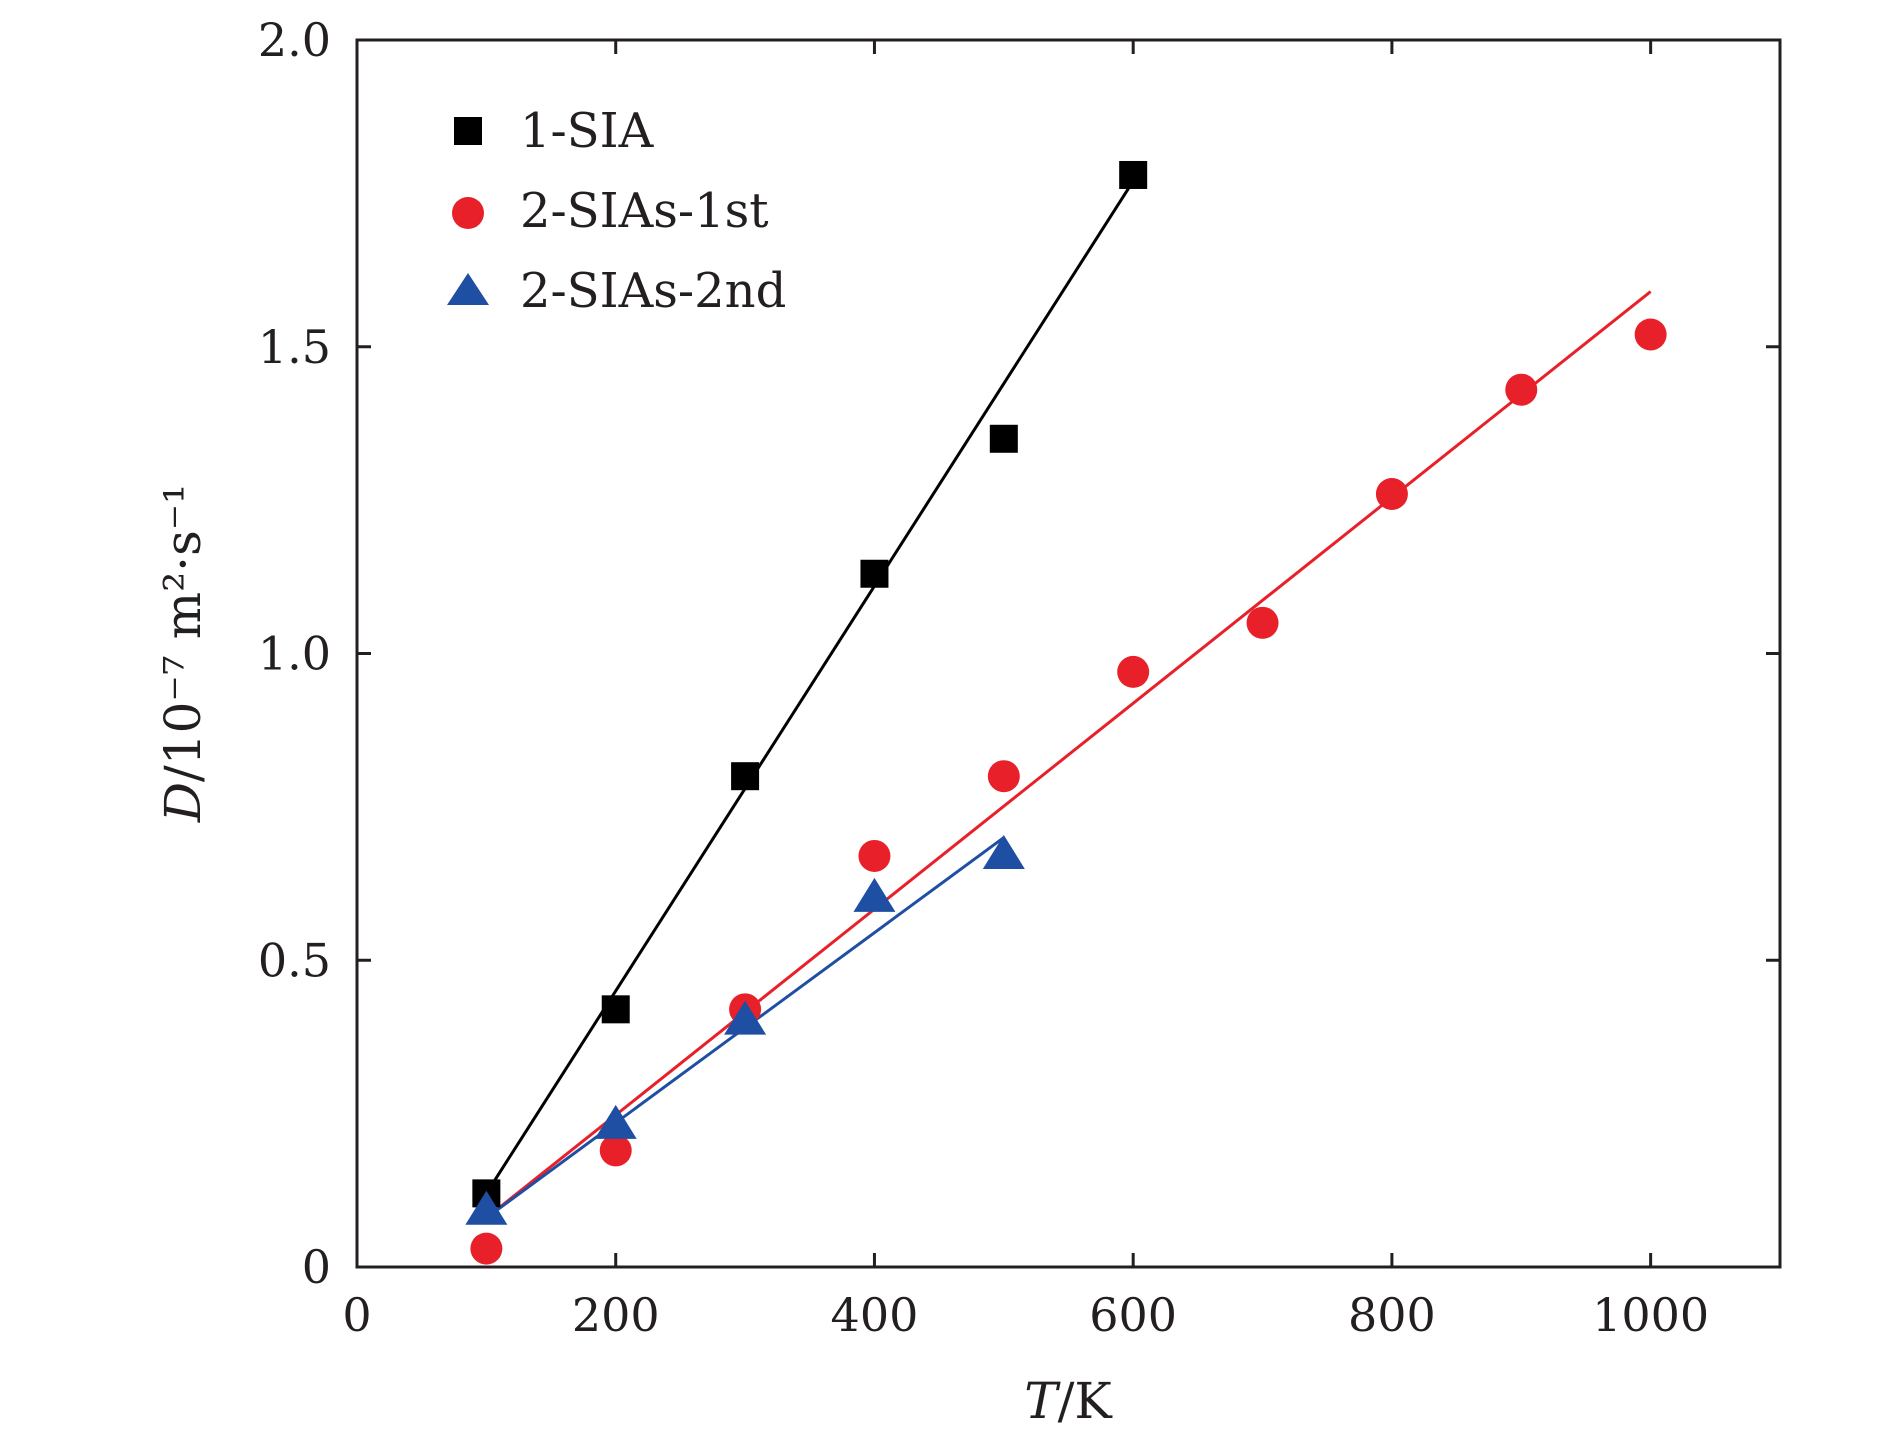  I want to click on legend-marker-2-sias-1st, so click(468, 213).